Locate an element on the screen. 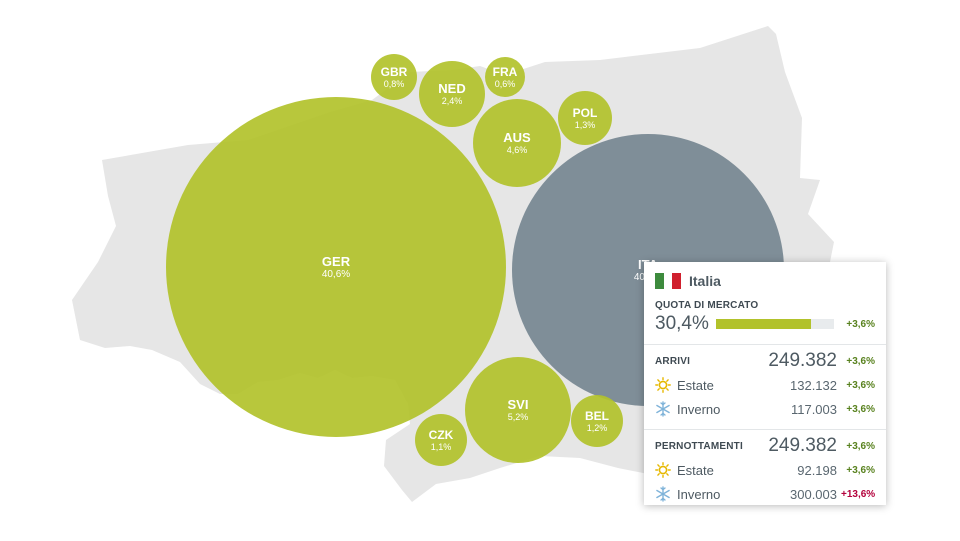  market-share-label: QUOTA DI MERCATO is located at coordinates (707, 305).